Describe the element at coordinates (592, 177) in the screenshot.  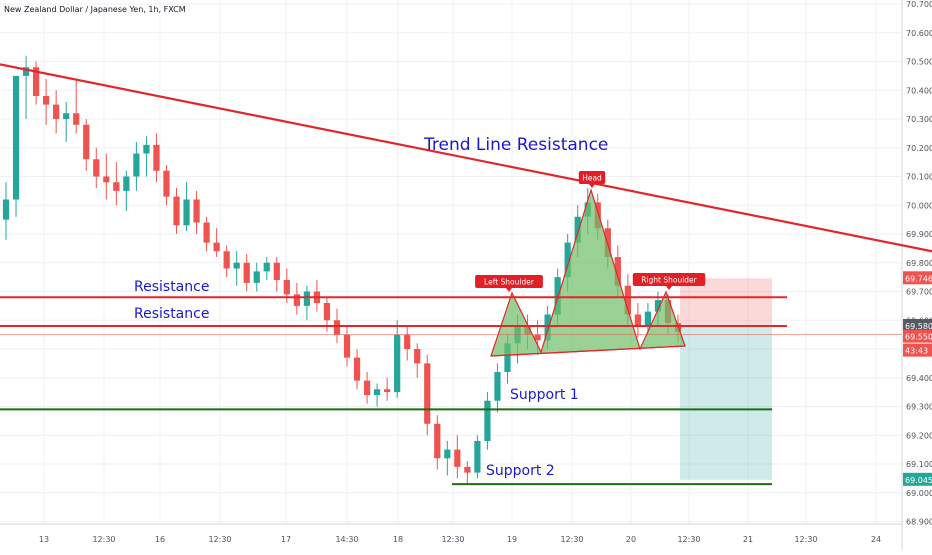
I see `head-label-bg` at that location.